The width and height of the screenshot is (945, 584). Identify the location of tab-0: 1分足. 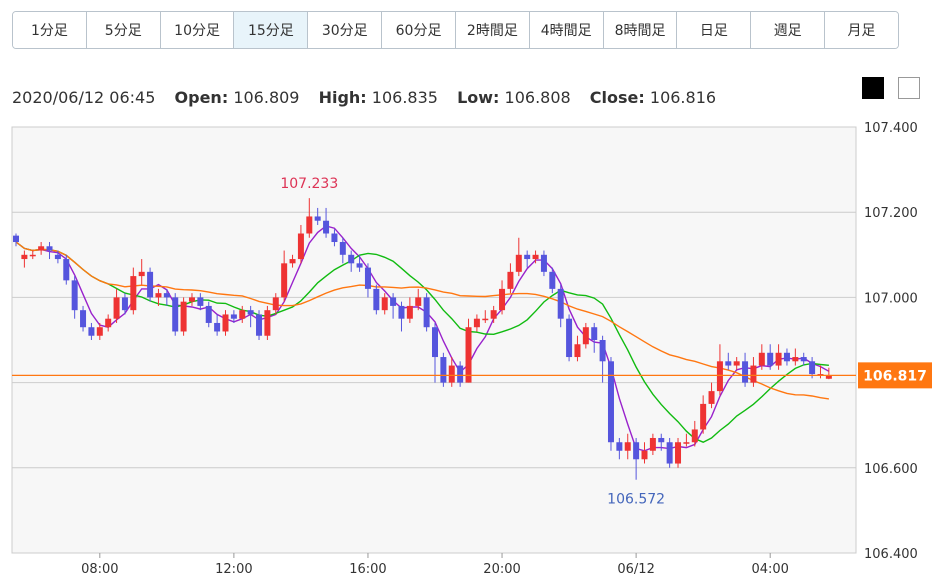
(50, 30).